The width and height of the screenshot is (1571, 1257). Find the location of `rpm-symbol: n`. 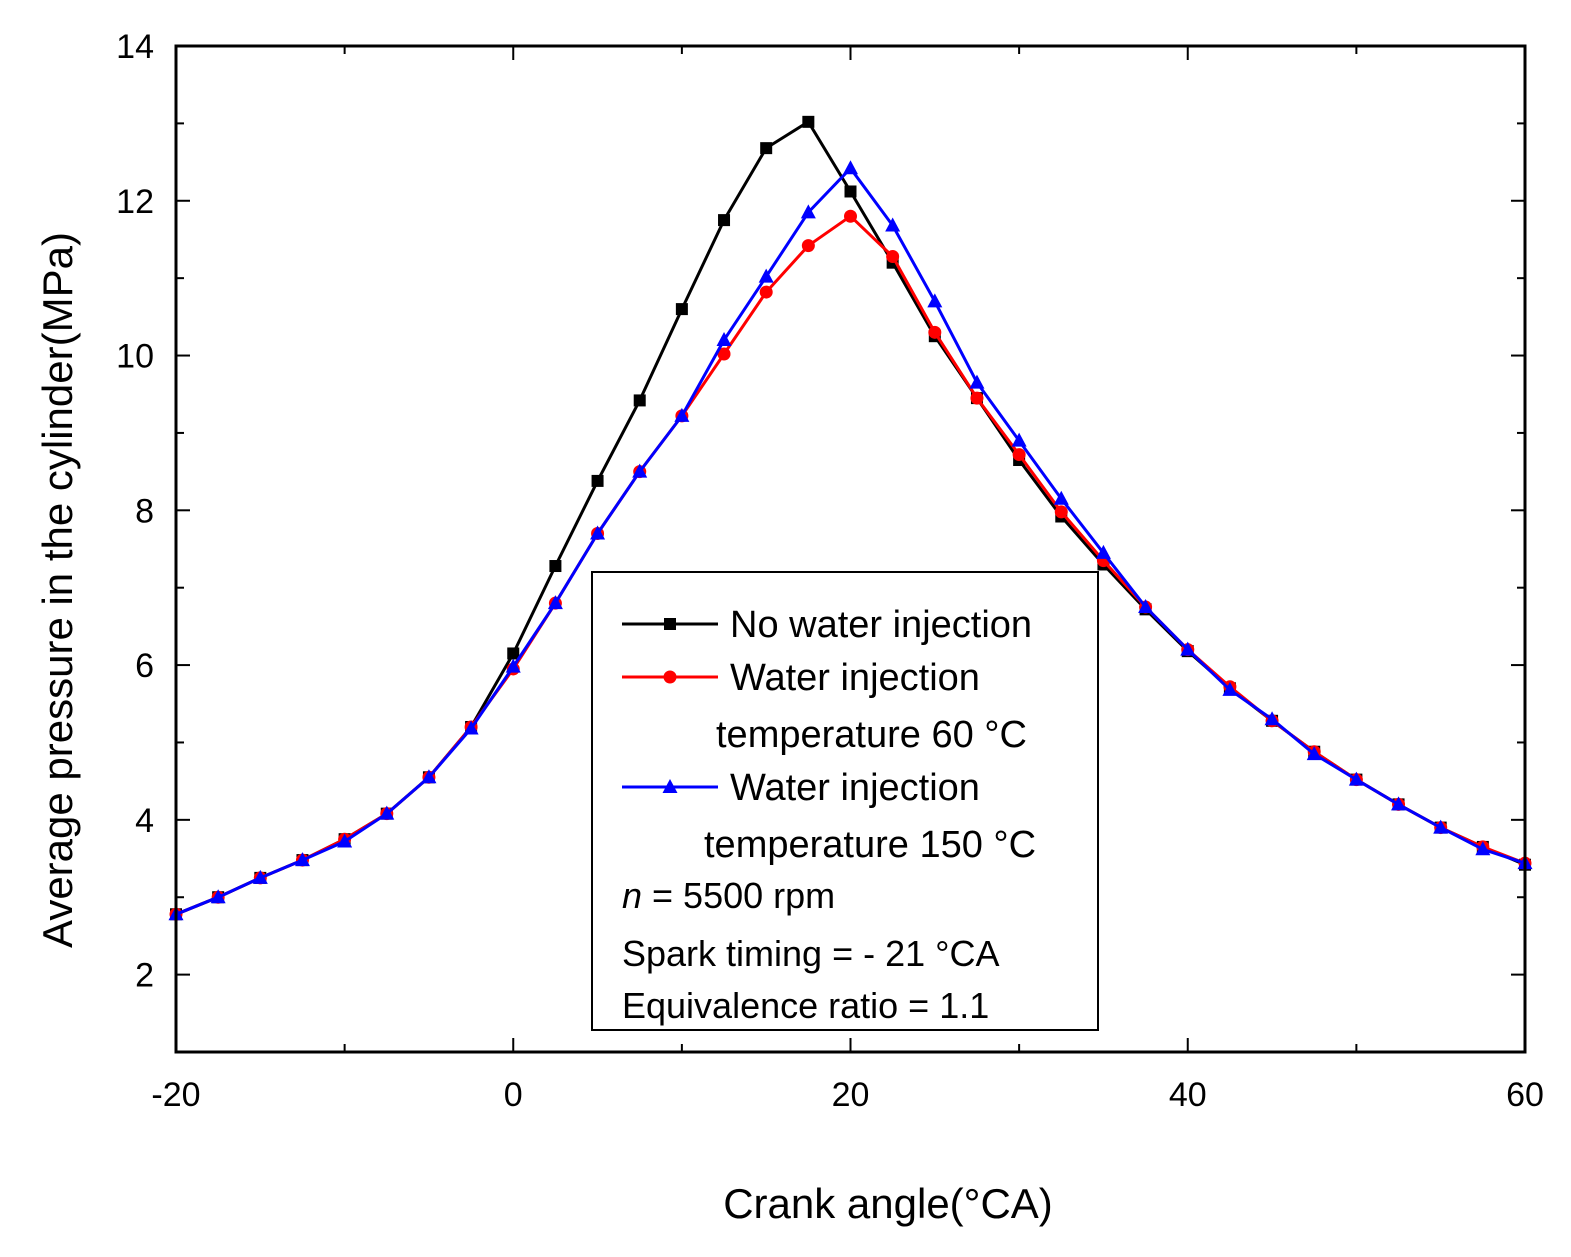

rpm-symbol: n is located at coordinates (632, 895).